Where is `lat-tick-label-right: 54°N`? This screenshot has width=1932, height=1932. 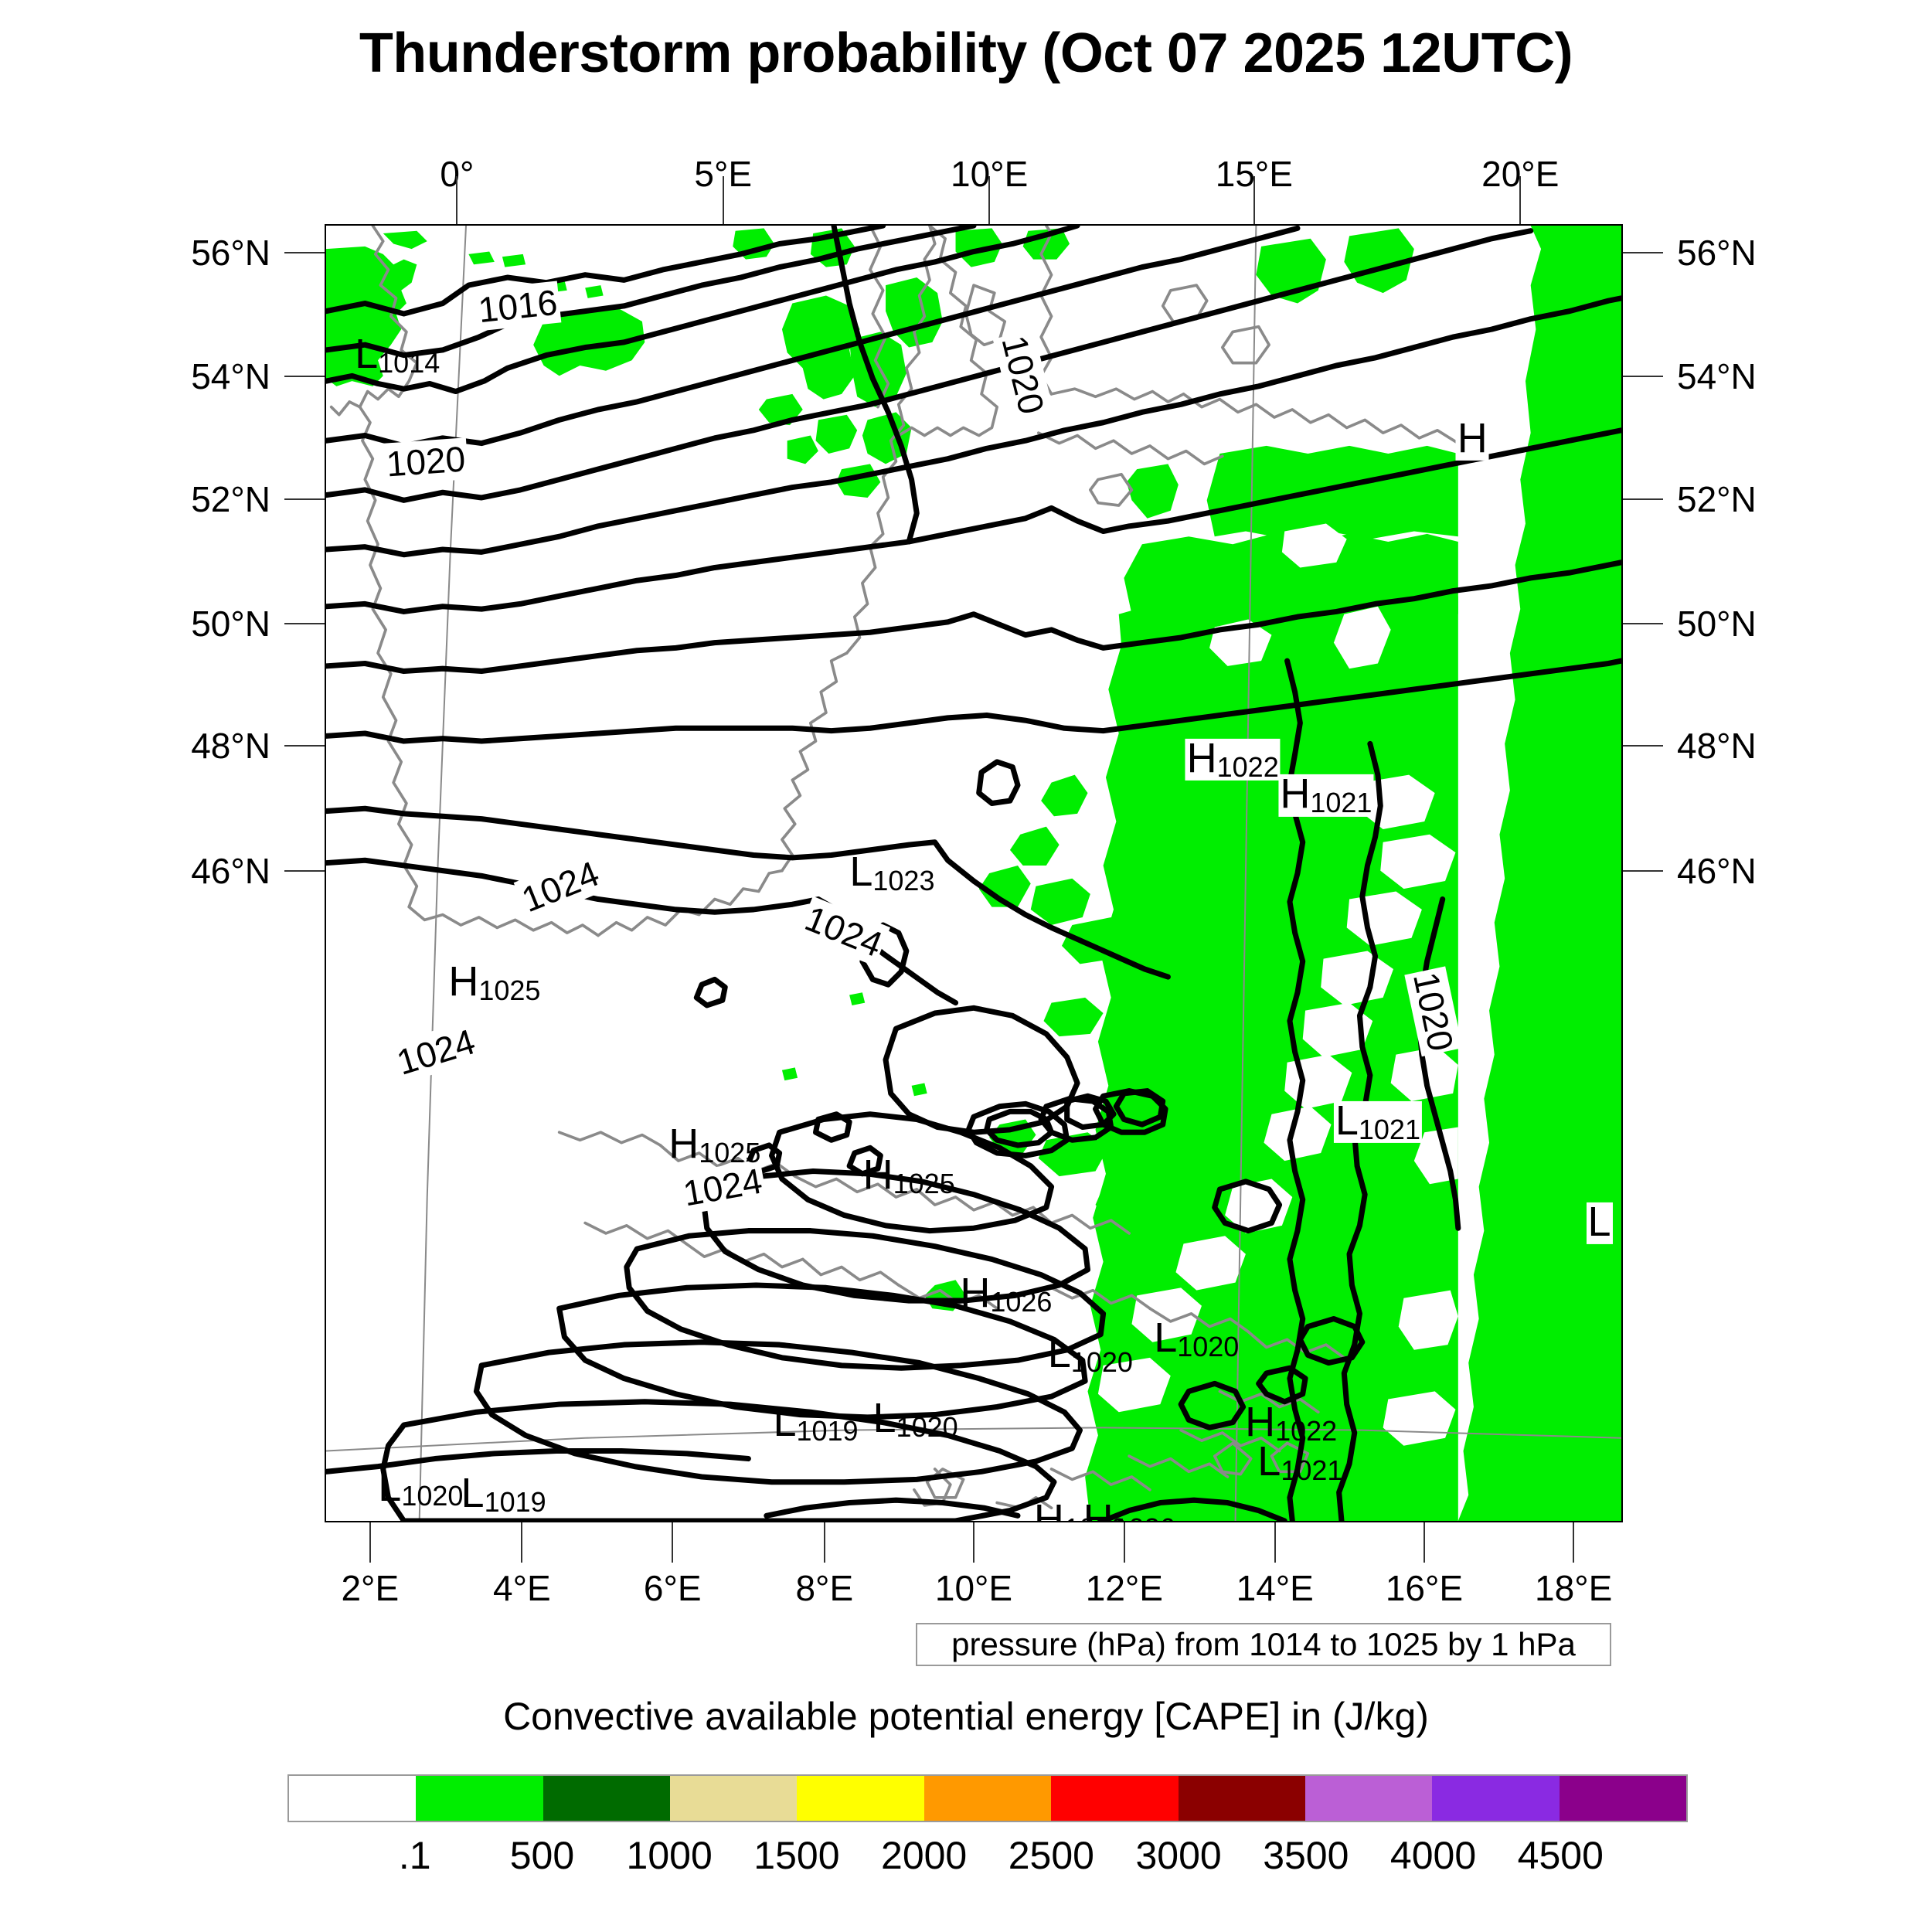 lat-tick-label-right: 54°N is located at coordinates (1717, 376).